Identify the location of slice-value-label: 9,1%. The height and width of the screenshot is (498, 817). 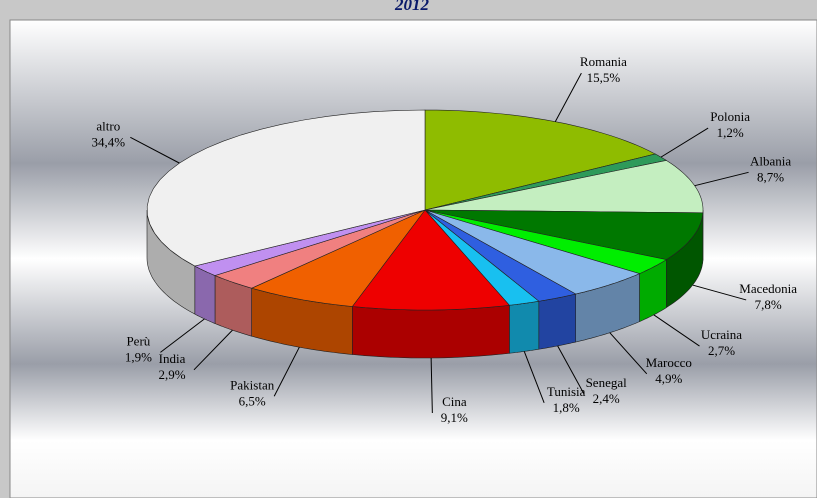
(454, 417).